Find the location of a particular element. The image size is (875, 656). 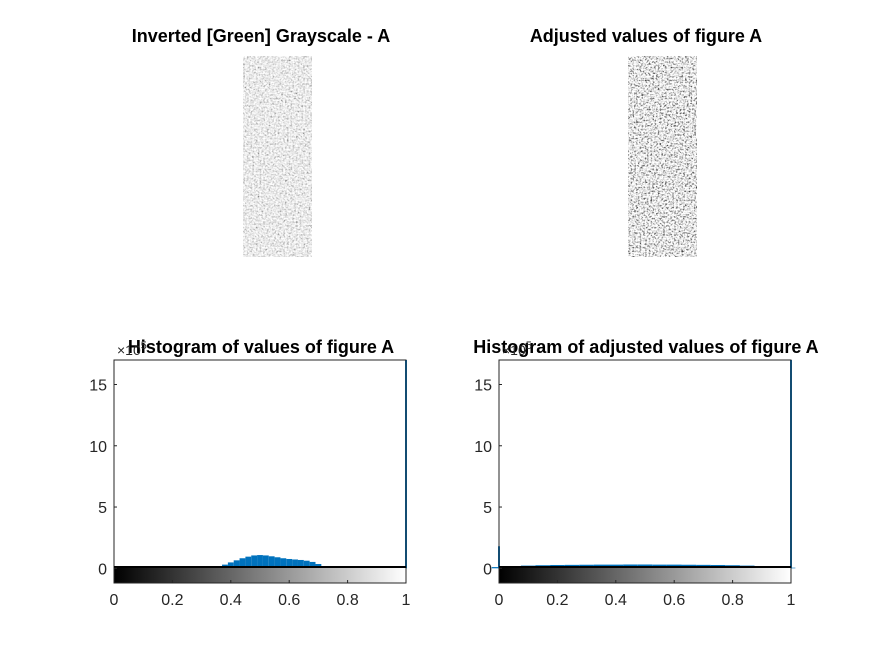

y-exponent-label-adjusted: ×10⁵ is located at coordinates (517, 349).